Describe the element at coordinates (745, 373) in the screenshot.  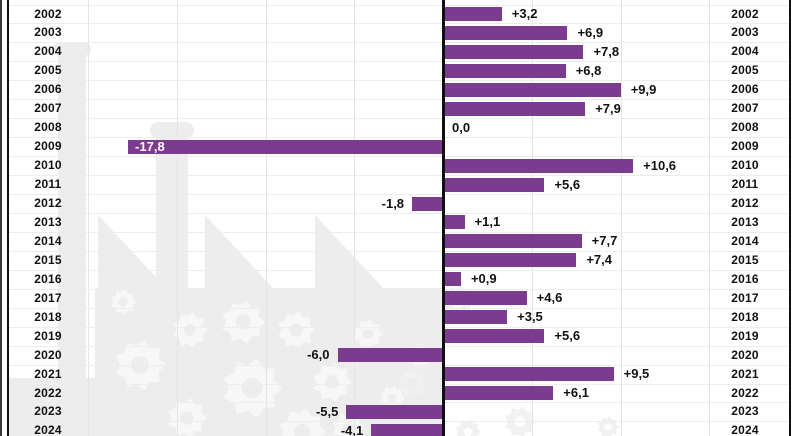
I see `year-label-right: 2021` at that location.